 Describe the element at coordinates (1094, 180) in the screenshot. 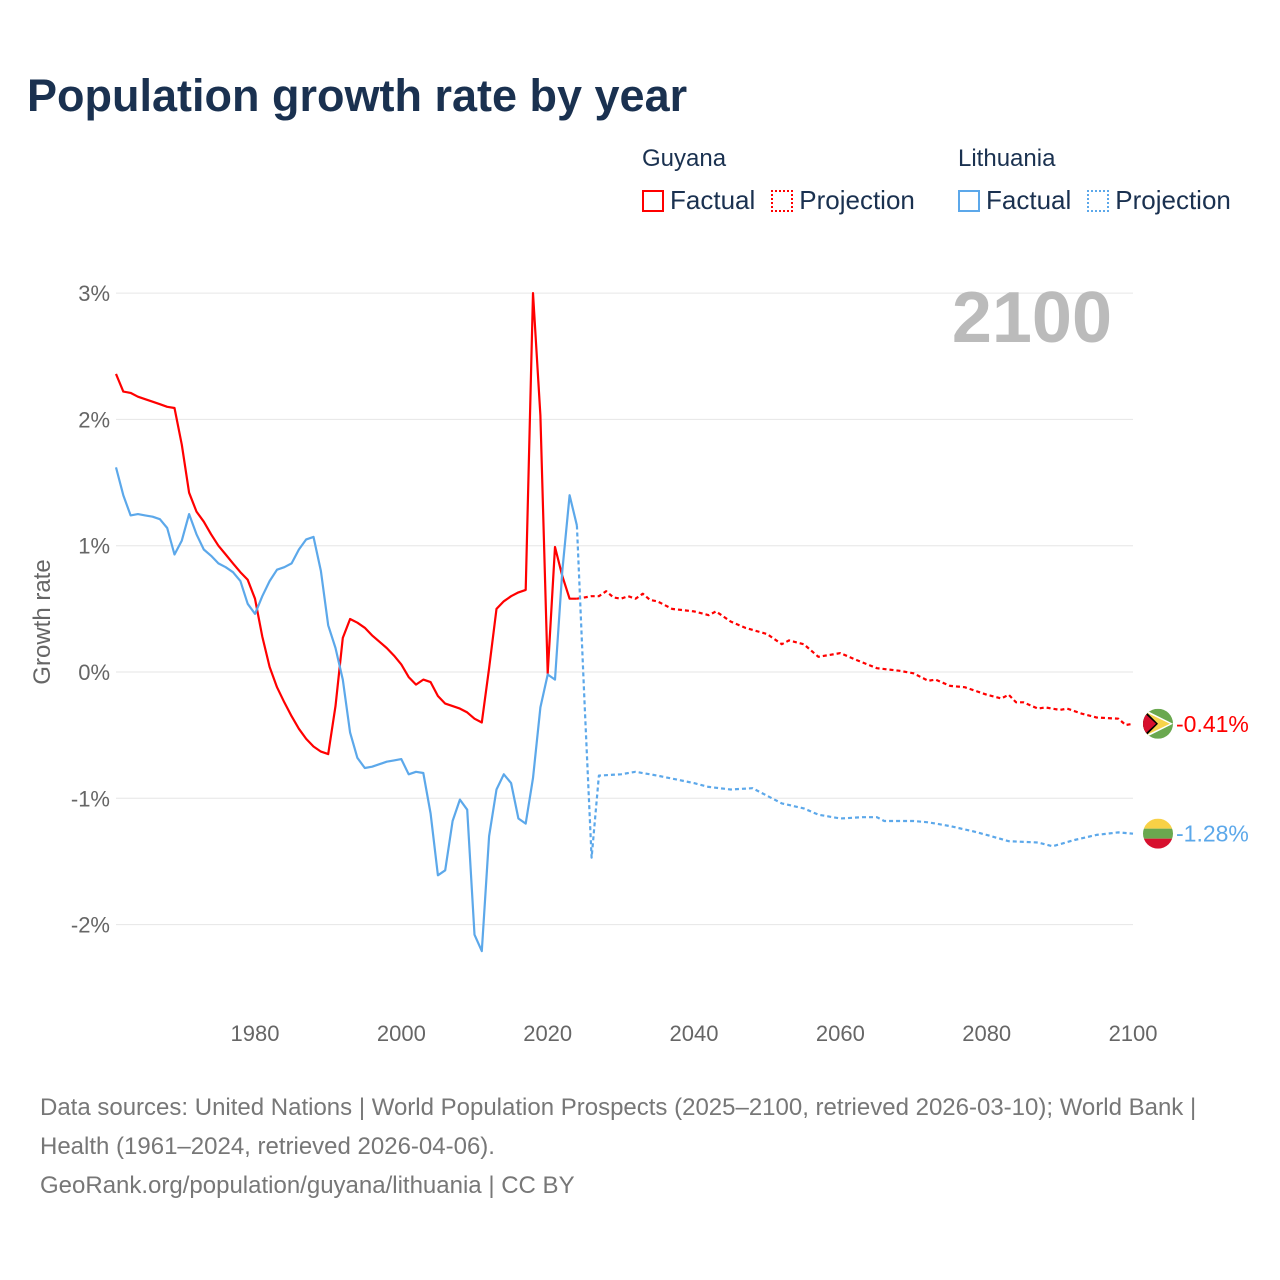

I see `legend-lithuania: Lithuania Factual Projection` at that location.